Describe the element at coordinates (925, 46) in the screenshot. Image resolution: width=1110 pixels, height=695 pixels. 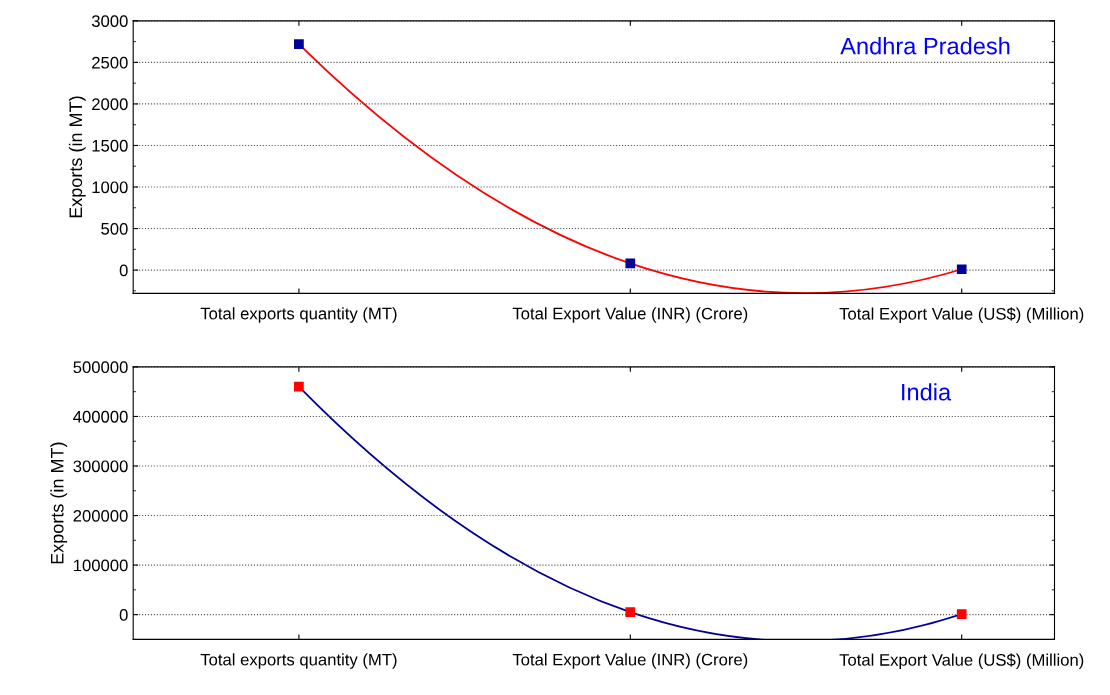
I see `annotation: Andhra Pradesh` at that location.